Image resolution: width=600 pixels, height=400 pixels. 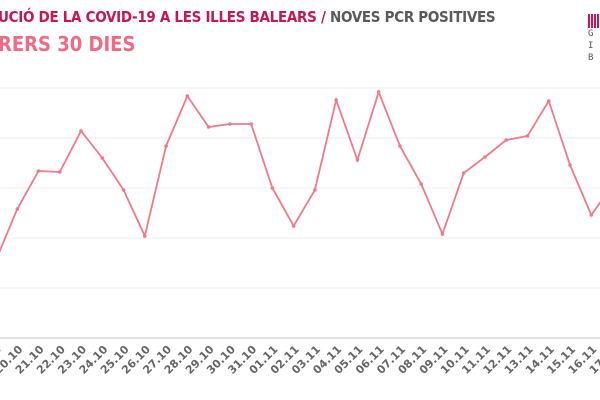 I want to click on govern-logo: G I B, so click(x=594, y=44).